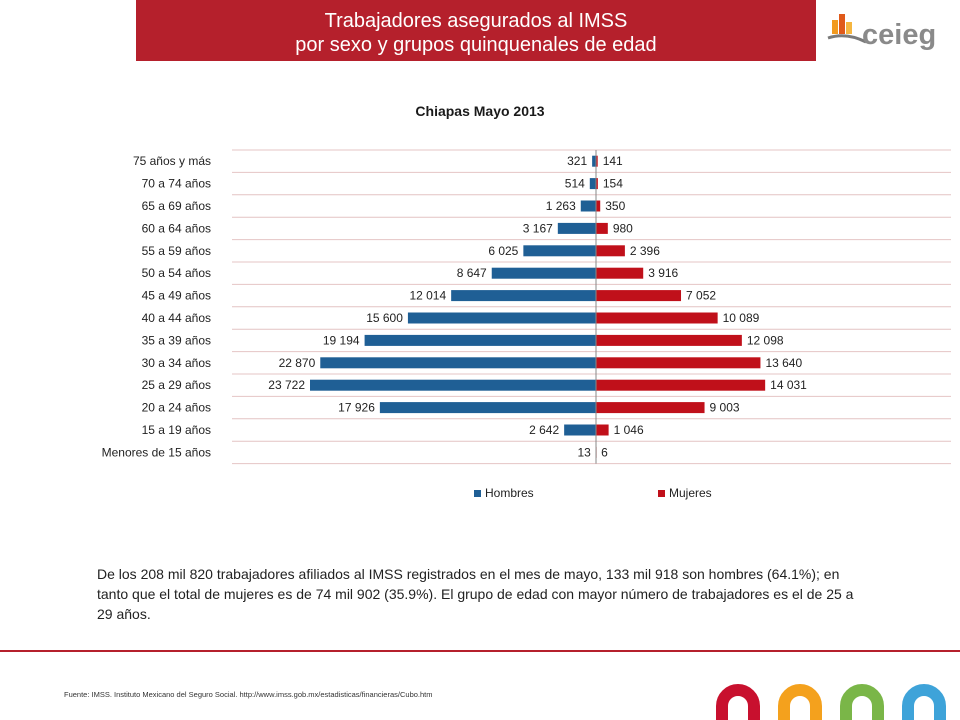 The width and height of the screenshot is (960, 720). Describe the element at coordinates (176, 184) in the screenshot. I see `category-label: 70 a 74 años` at that location.